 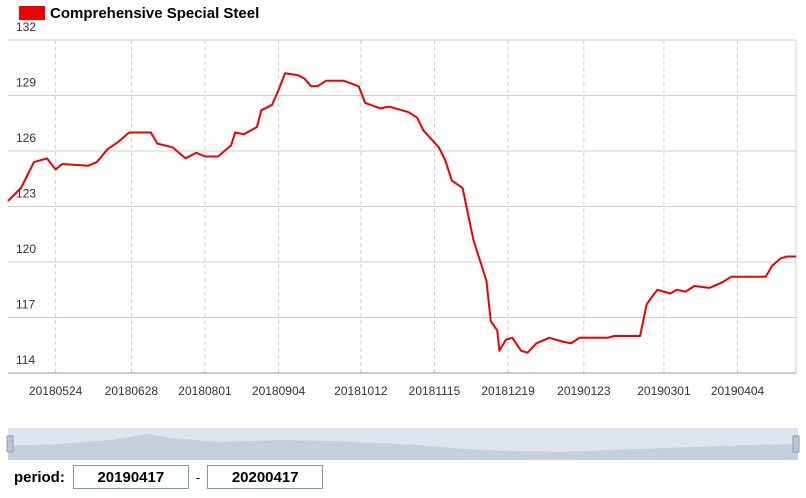 I want to click on x-tick-label: 20190404, so click(x=738, y=391).